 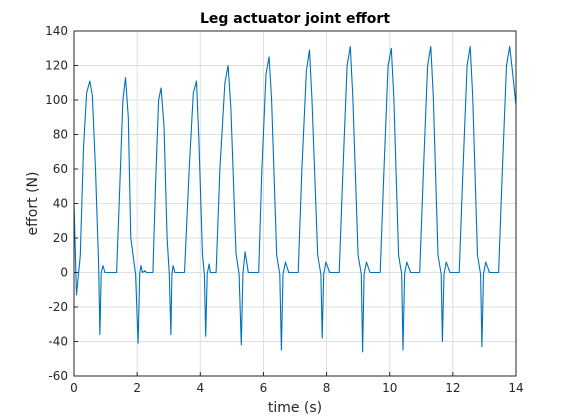 I want to click on y-tick-label: -40, so click(x=58, y=342).